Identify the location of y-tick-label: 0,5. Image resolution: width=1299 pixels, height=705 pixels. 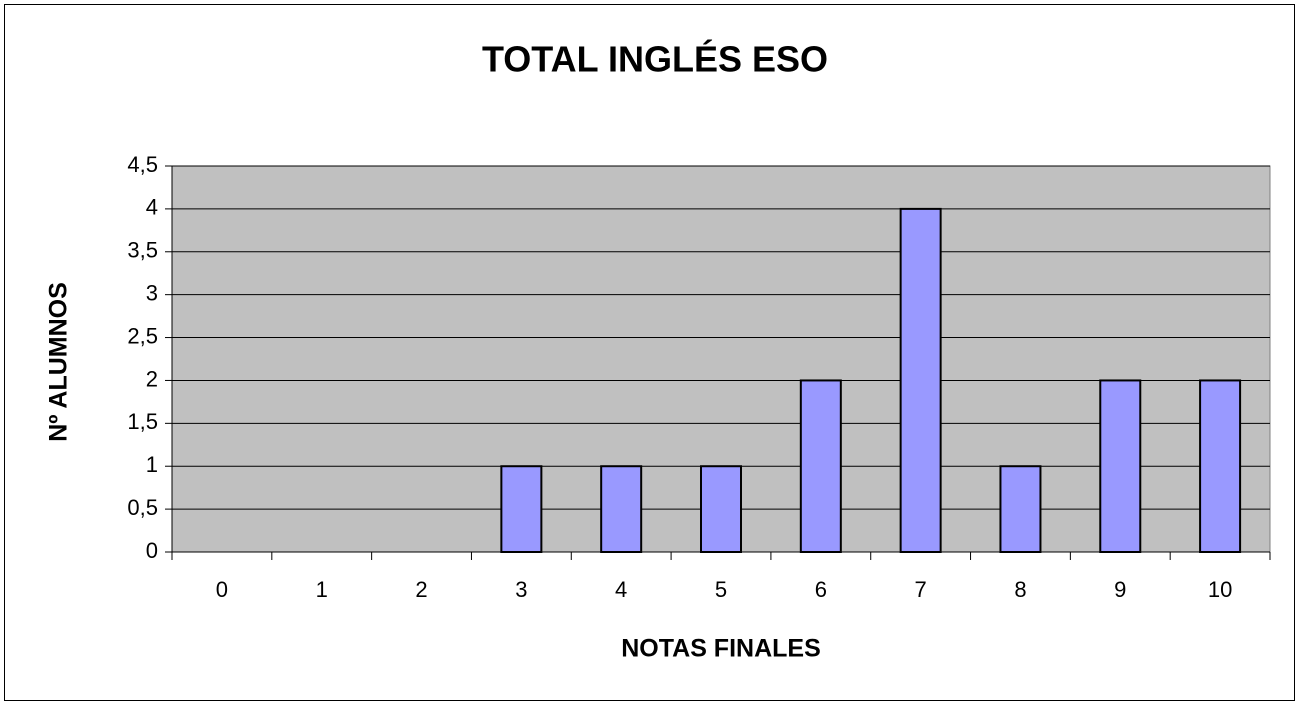
(142, 507).